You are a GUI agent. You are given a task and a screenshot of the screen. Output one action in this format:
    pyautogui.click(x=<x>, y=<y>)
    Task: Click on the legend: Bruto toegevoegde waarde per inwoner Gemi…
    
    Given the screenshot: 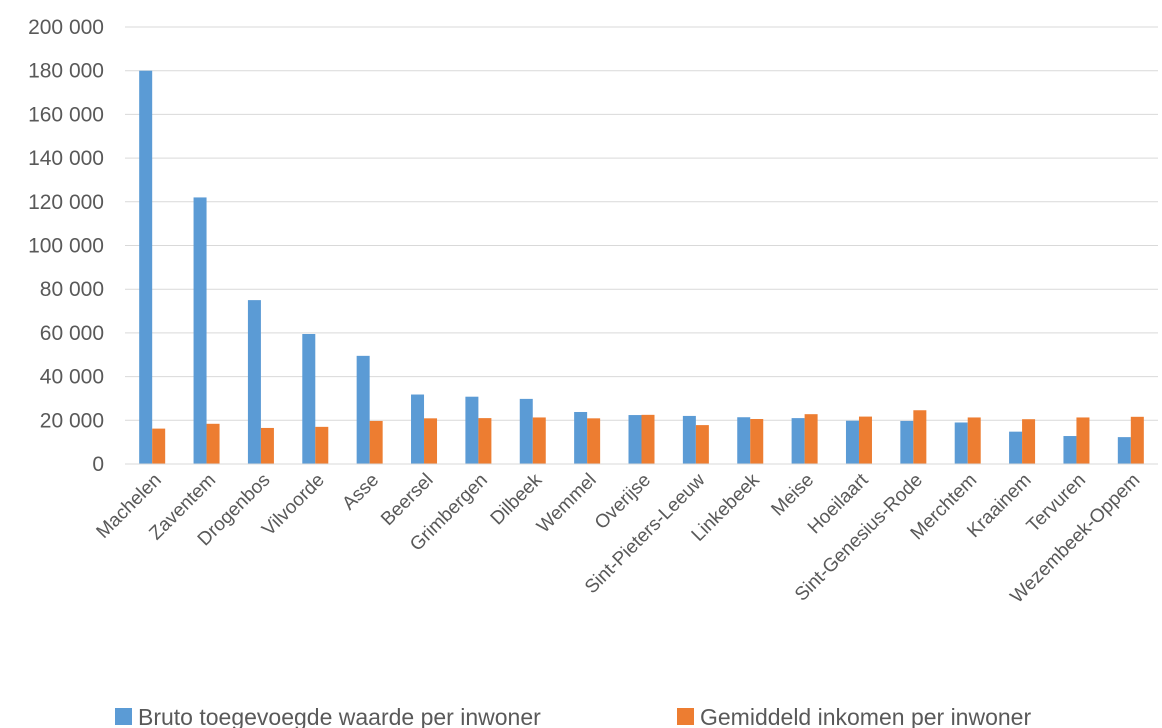 What is the action you would take?
    pyautogui.click(x=573, y=716)
    